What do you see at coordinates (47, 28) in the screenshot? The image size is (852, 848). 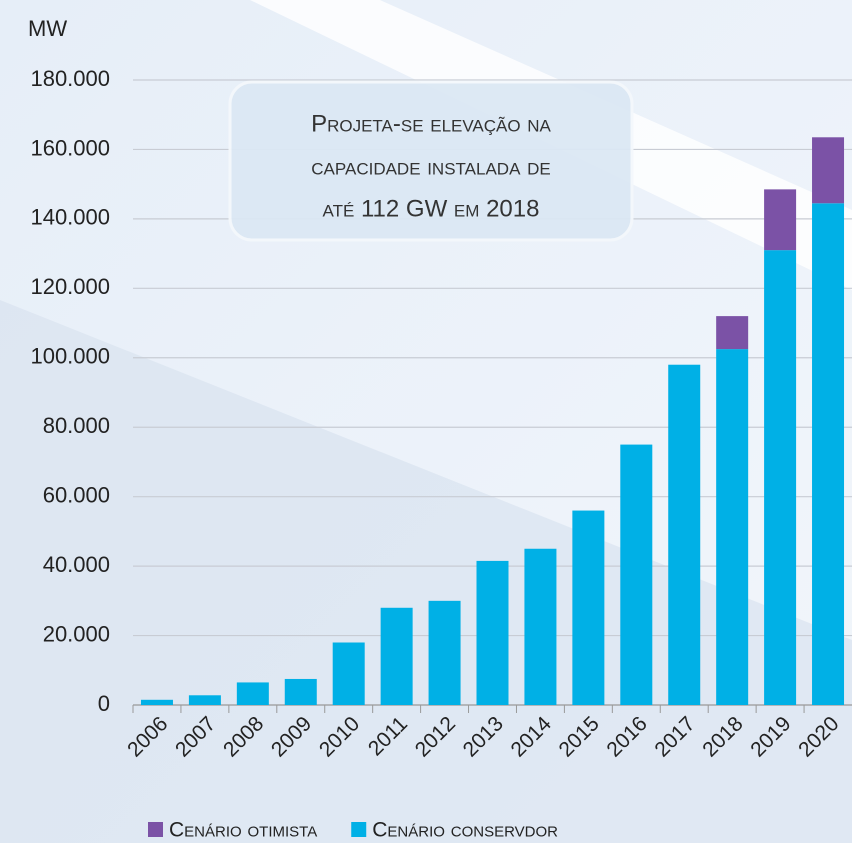 I see `y-axis-label: MW` at bounding box center [47, 28].